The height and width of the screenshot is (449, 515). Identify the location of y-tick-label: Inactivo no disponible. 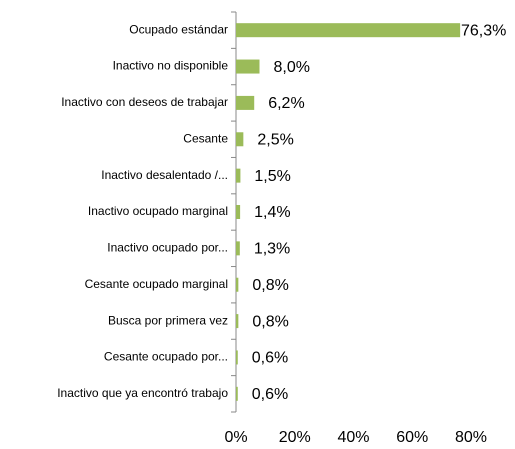
(171, 66).